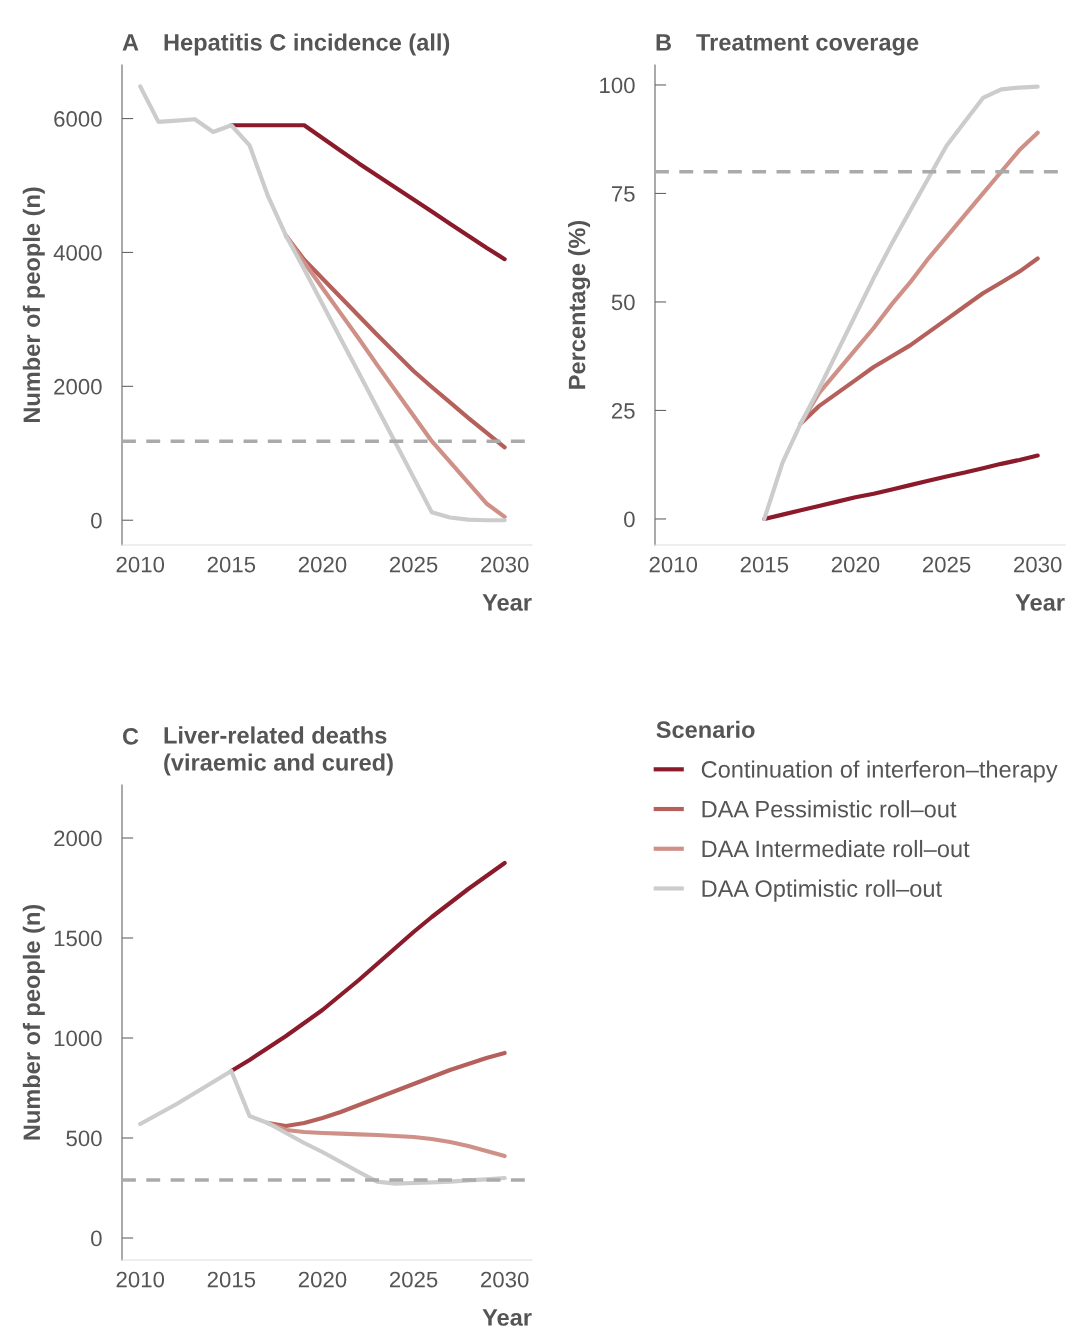 This screenshot has height=1338, width=1069. Describe the element at coordinates (836, 848) in the screenshot. I see `legend-label: DAA Intermediate roll–out` at that location.